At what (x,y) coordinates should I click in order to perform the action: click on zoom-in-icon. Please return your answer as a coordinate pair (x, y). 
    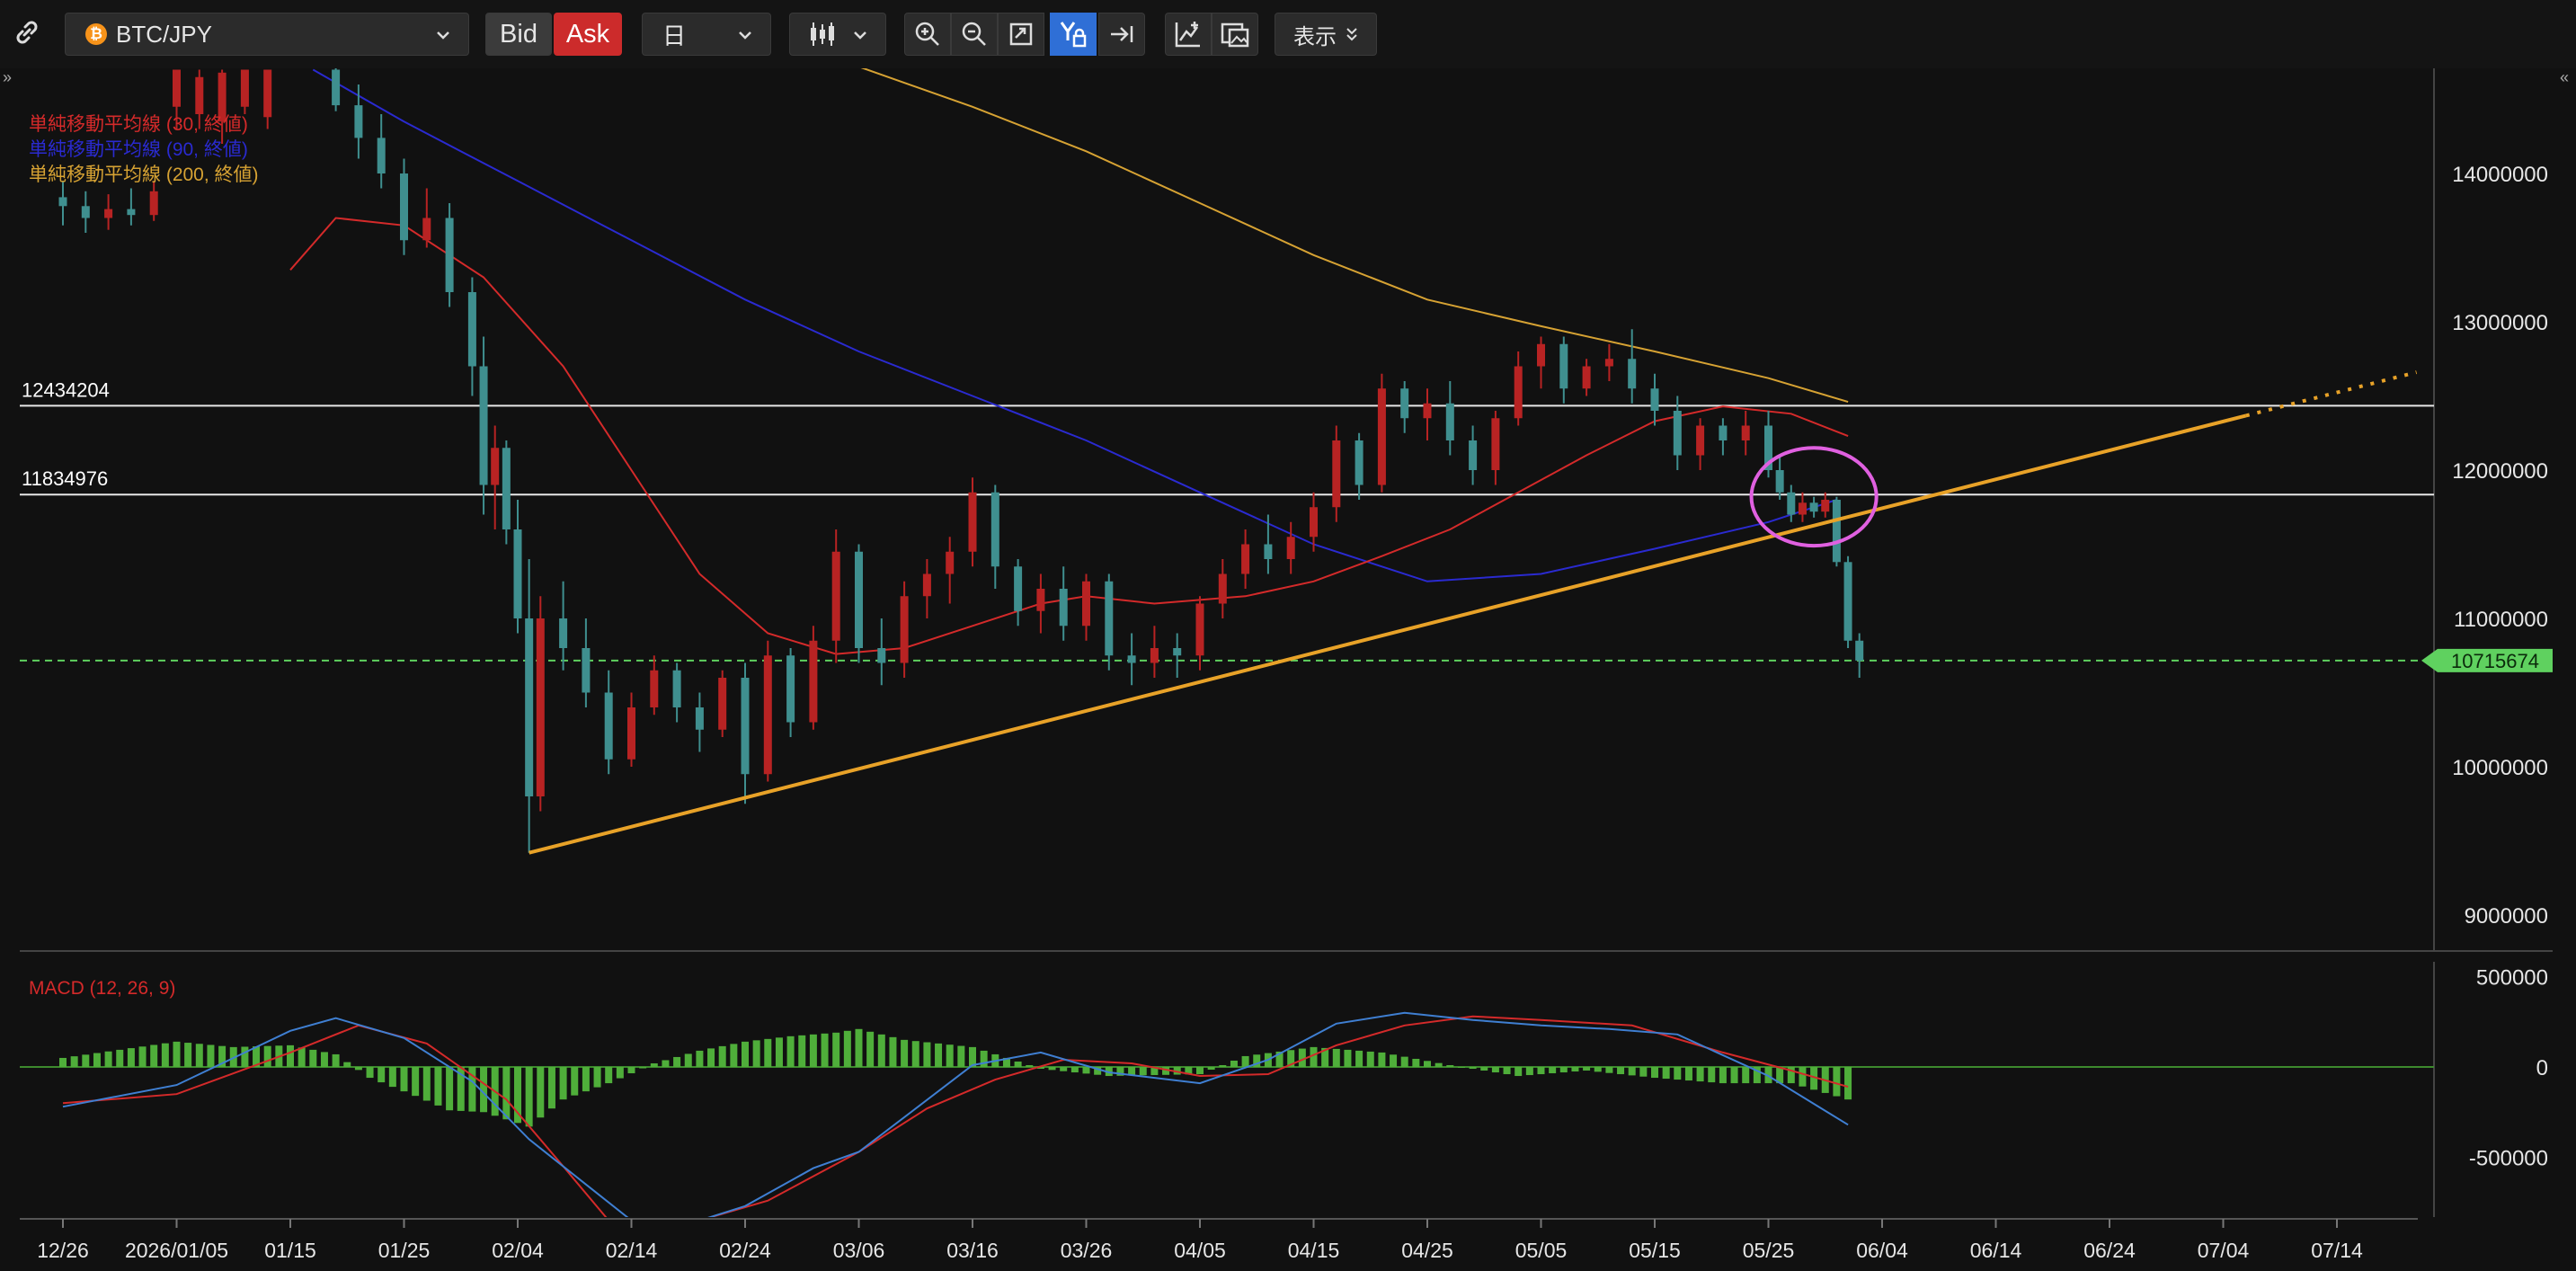
    Looking at the image, I should click on (927, 34).